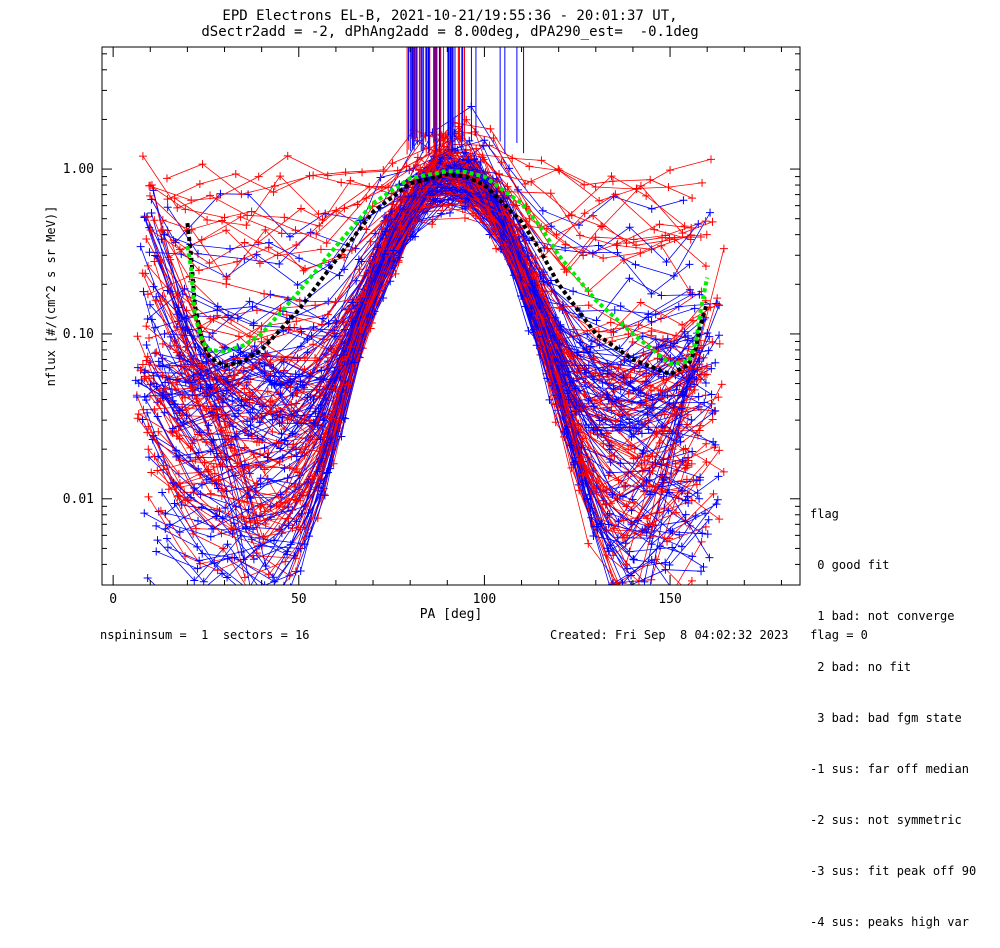 The width and height of the screenshot is (1000, 948). I want to click on sector-trace-blue, so click(426, 279).